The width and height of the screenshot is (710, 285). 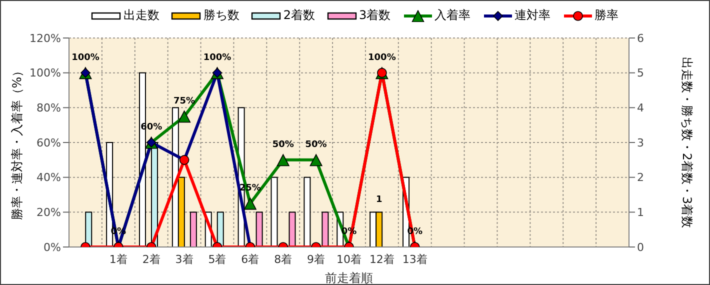 What do you see at coordinates (141, 15) in the screenshot?
I see `legend-label: 出走数` at bounding box center [141, 15].